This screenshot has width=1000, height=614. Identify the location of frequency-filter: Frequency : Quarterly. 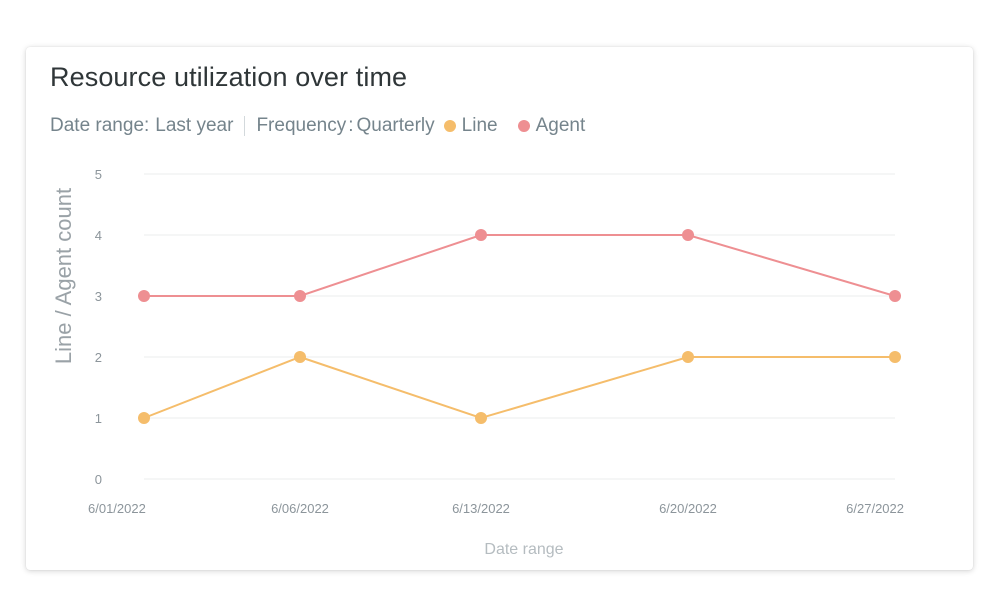
(345, 126).